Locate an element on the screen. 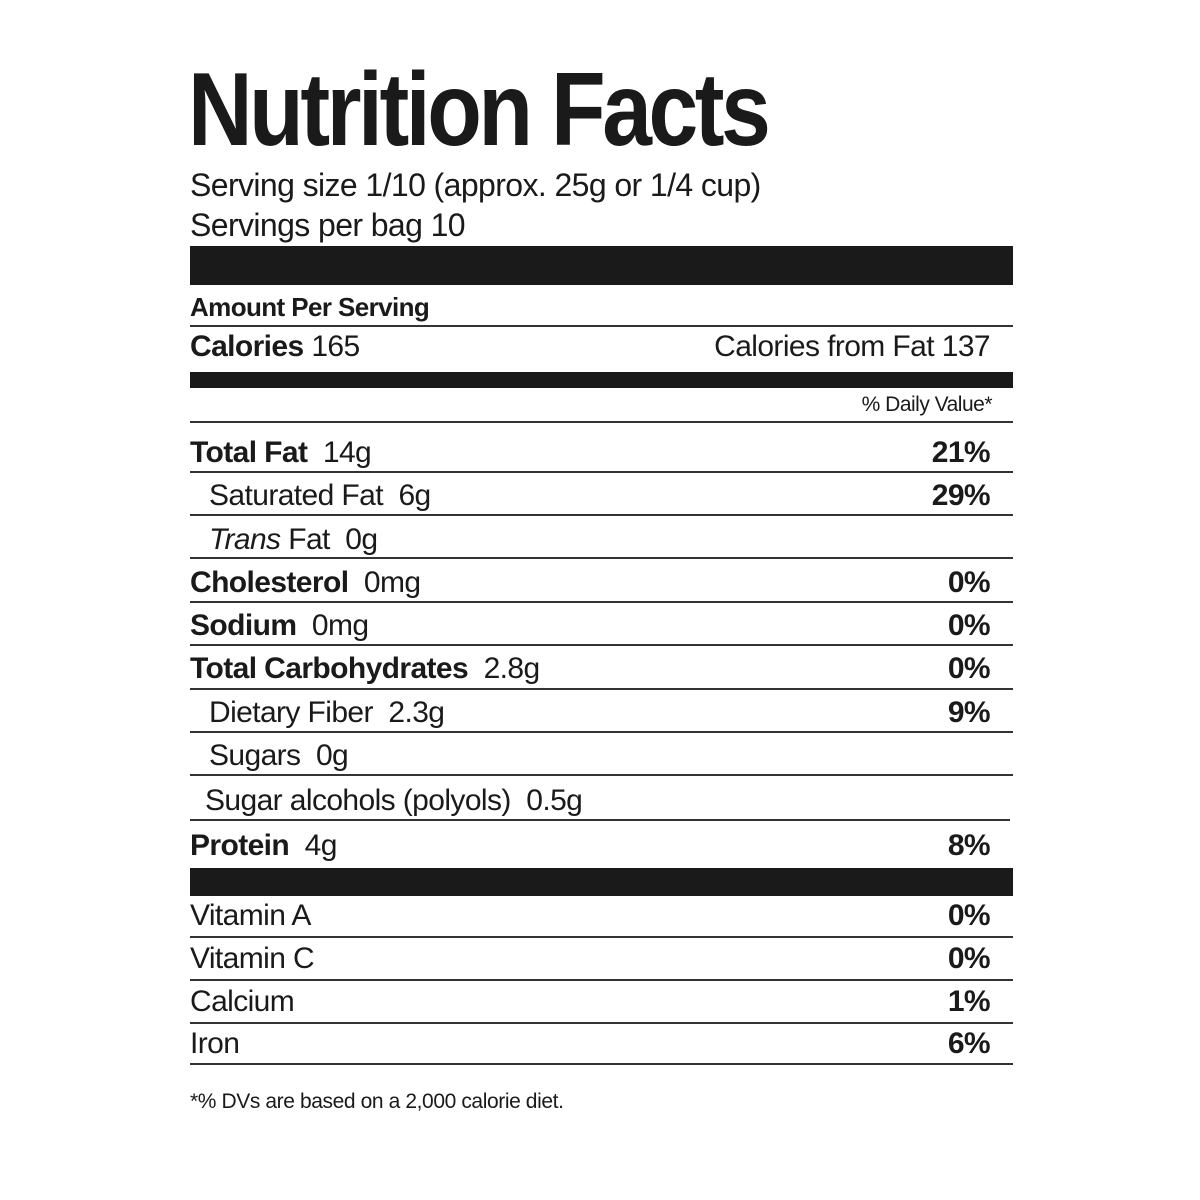 This screenshot has width=1200, height=1200. label-title: Nutrition Facts is located at coordinates (479, 110).